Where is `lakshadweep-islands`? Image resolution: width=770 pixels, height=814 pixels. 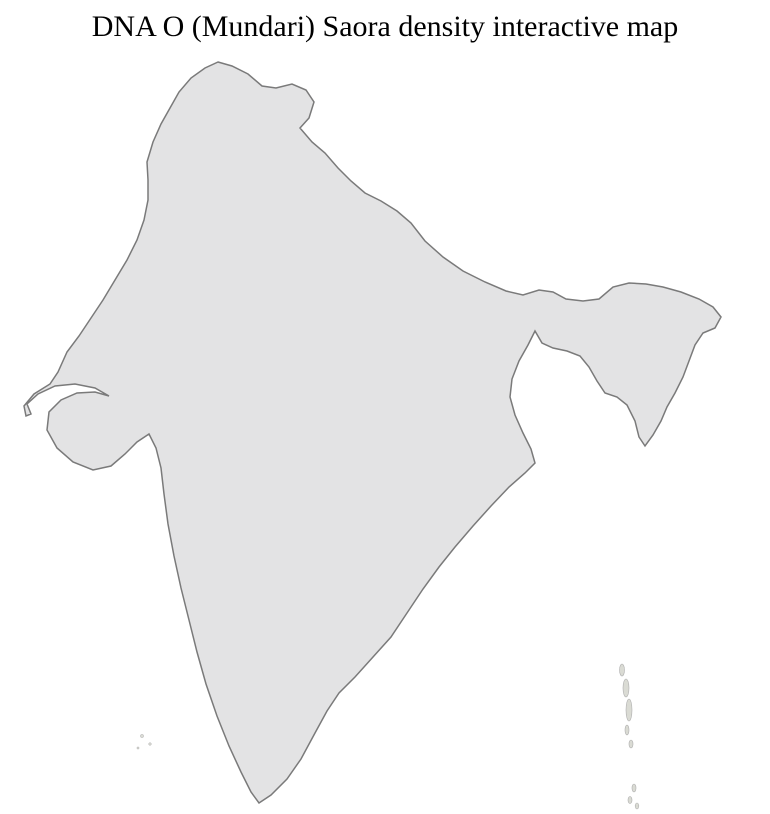
lakshadweep-islands is located at coordinates (144, 742).